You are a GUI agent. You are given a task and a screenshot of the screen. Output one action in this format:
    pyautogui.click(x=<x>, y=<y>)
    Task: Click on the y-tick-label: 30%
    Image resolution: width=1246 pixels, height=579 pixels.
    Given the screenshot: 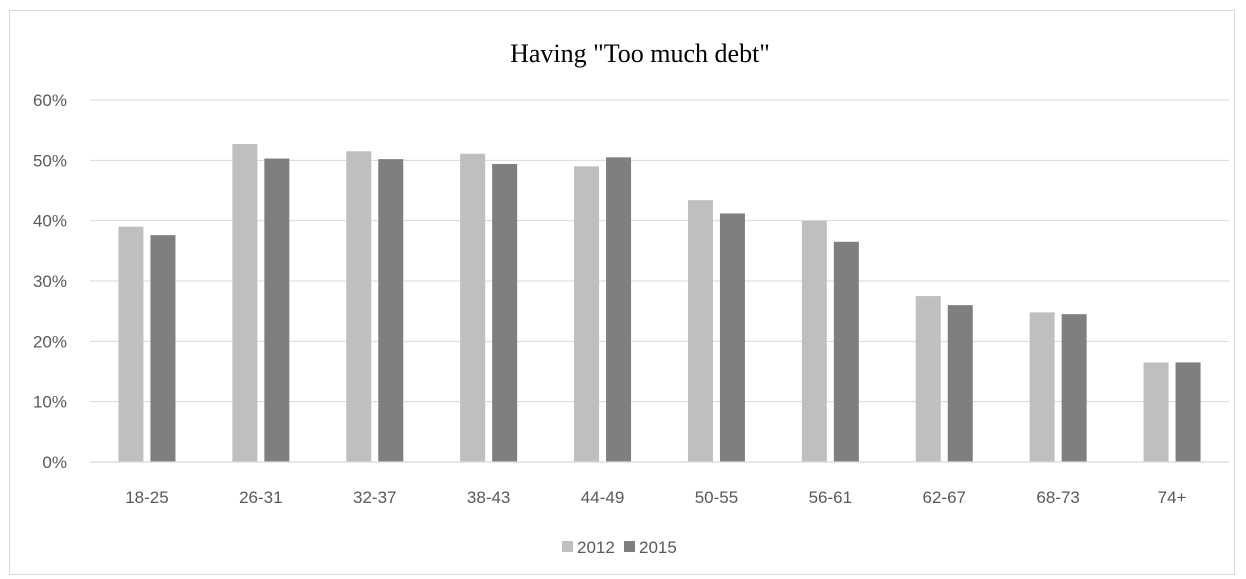 What is the action you would take?
    pyautogui.click(x=50, y=281)
    